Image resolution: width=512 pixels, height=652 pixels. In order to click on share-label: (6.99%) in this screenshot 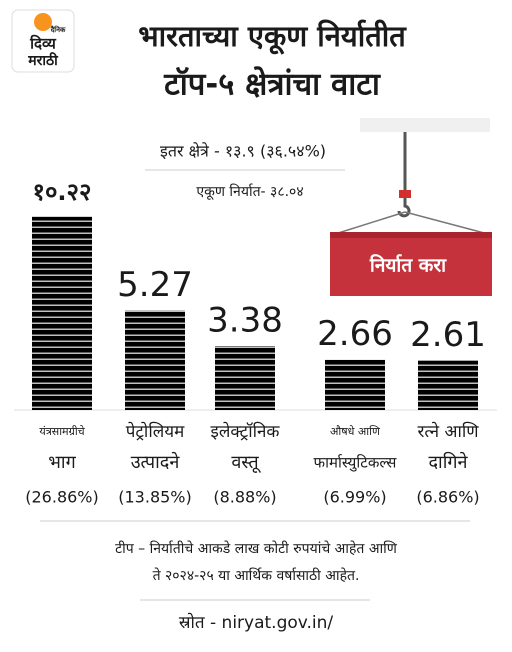, I will do `click(354, 497)`.